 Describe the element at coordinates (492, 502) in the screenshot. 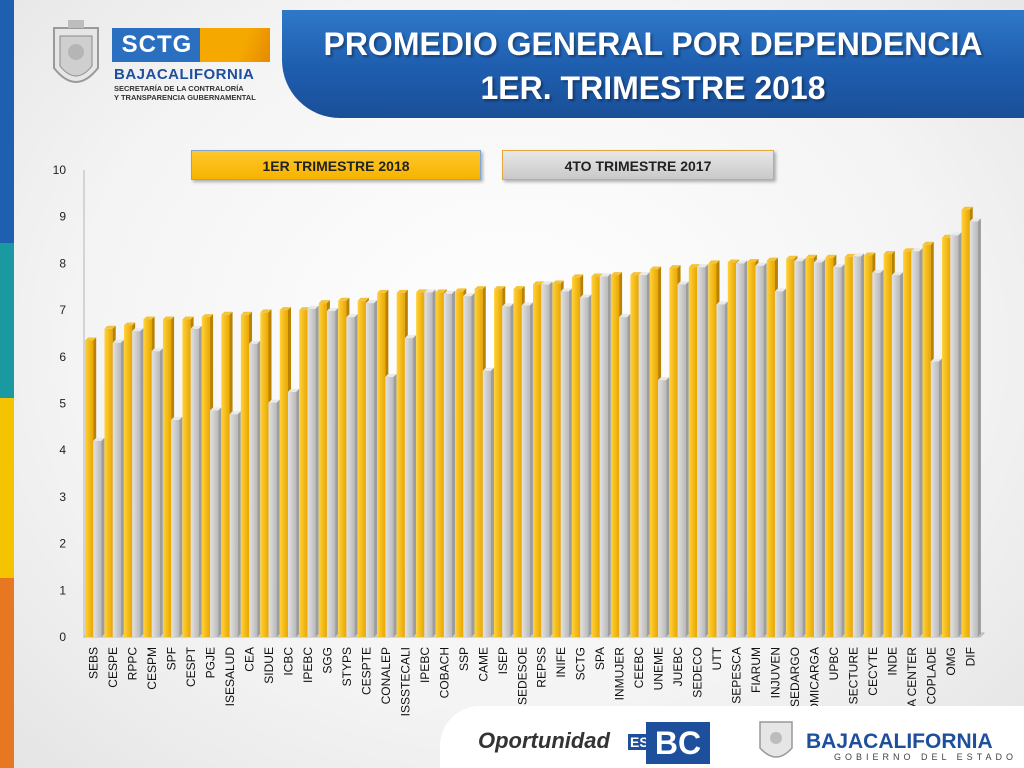

I see `bar-2017-20-side` at that location.